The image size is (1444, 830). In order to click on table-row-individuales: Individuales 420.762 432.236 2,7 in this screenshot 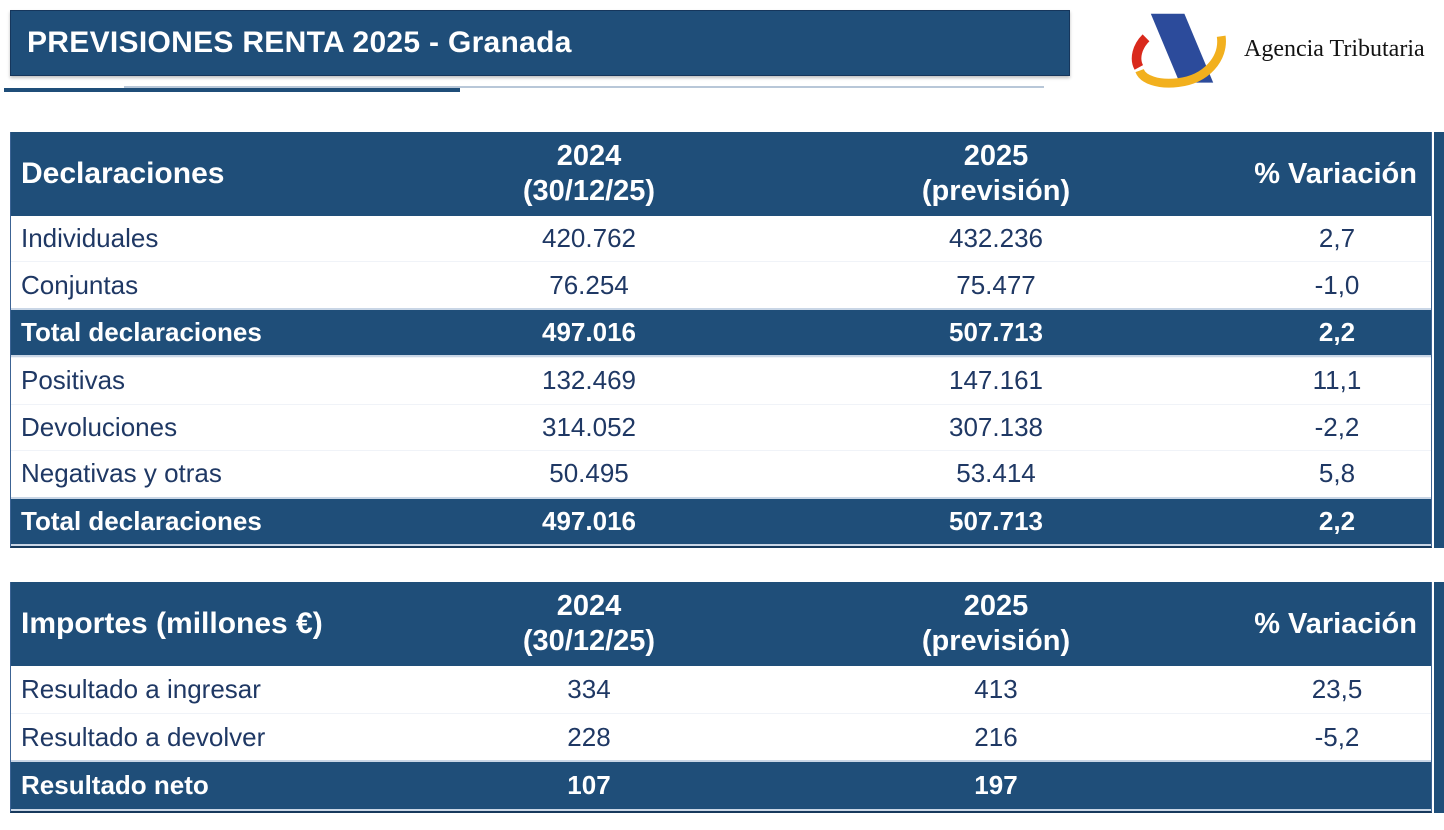, I will do `click(721, 239)`.